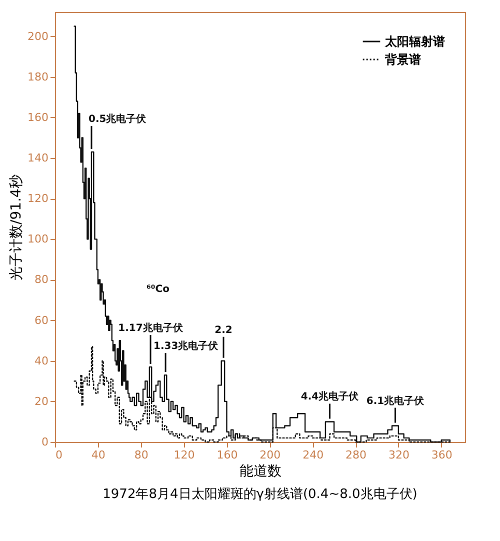 The height and width of the screenshot is (541, 500). I want to click on x-tick-label: 320, so click(399, 455).